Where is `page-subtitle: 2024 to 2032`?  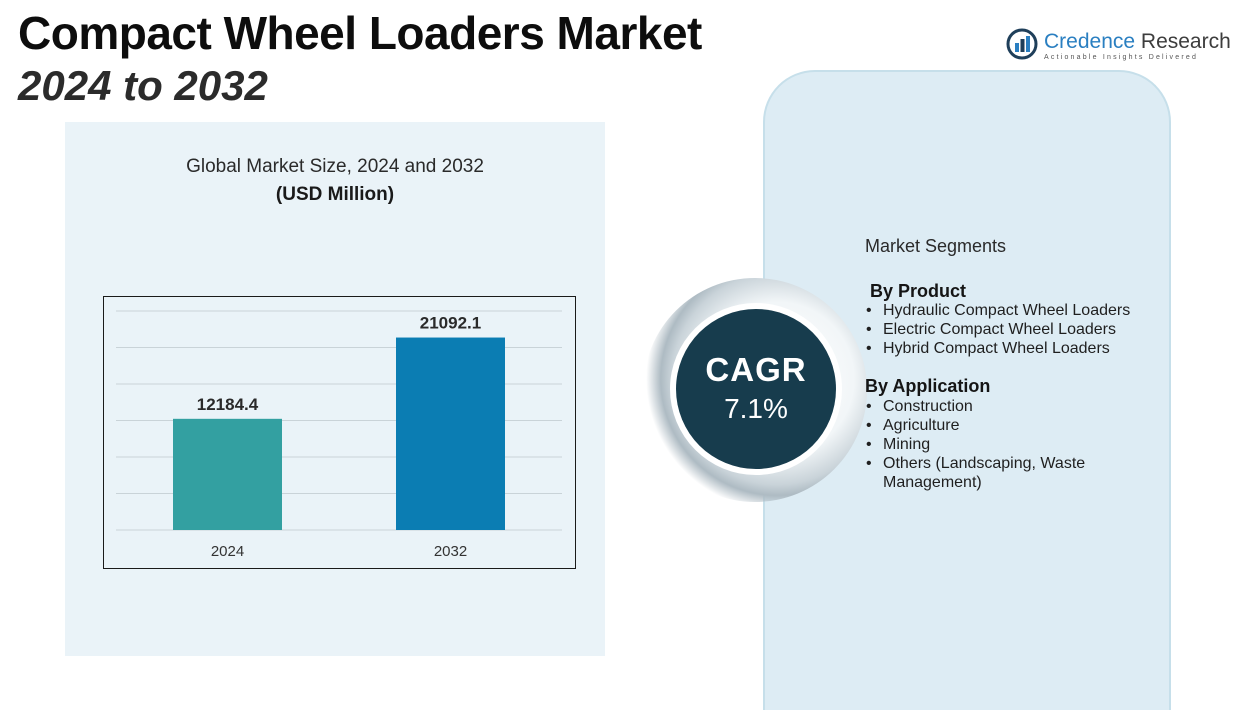
page-subtitle: 2024 to 2032 is located at coordinates (143, 85).